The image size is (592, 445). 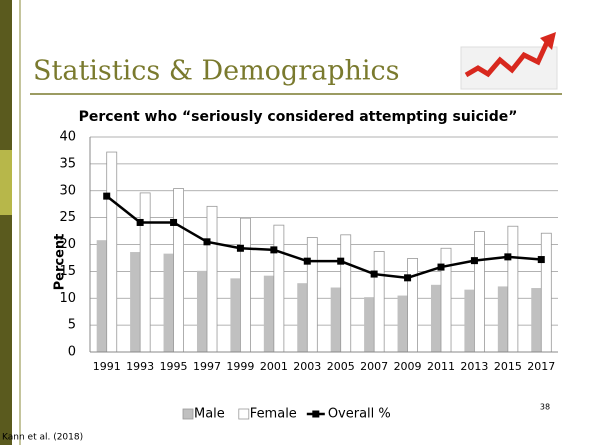 What do you see at coordinates (140, 366) in the screenshot?
I see `x-tick-label: 1993` at bounding box center [140, 366].